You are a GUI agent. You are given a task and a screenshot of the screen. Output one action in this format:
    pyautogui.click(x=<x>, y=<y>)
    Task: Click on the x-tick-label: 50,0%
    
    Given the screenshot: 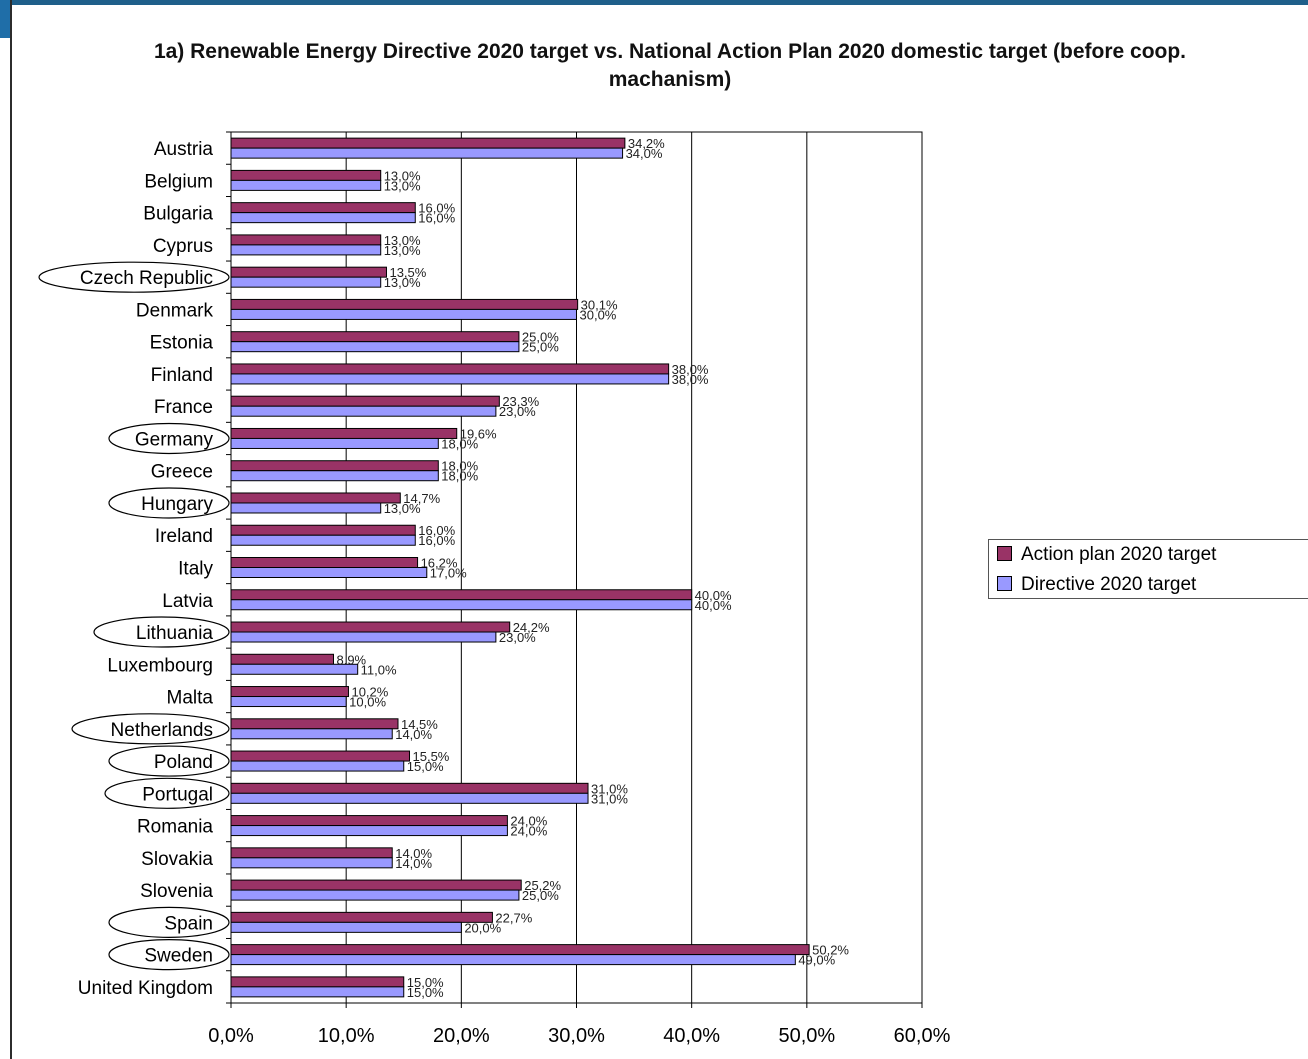 What is the action you would take?
    pyautogui.click(x=806, y=1036)
    